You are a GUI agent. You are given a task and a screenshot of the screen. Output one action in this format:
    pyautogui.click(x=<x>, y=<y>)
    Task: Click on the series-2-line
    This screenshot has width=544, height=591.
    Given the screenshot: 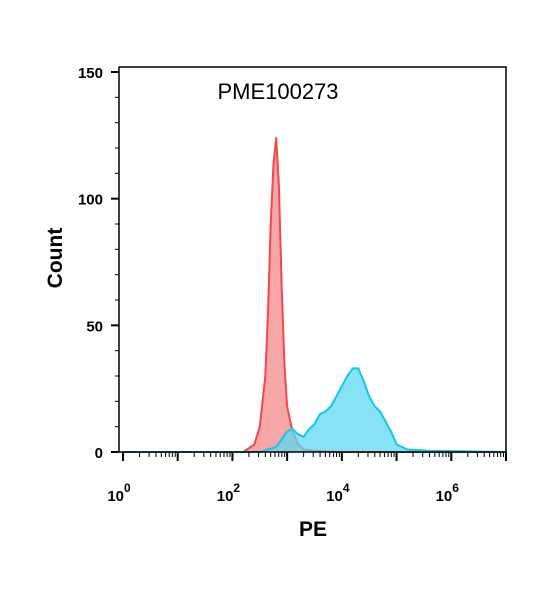 What is the action you would take?
    pyautogui.click(x=315, y=410)
    